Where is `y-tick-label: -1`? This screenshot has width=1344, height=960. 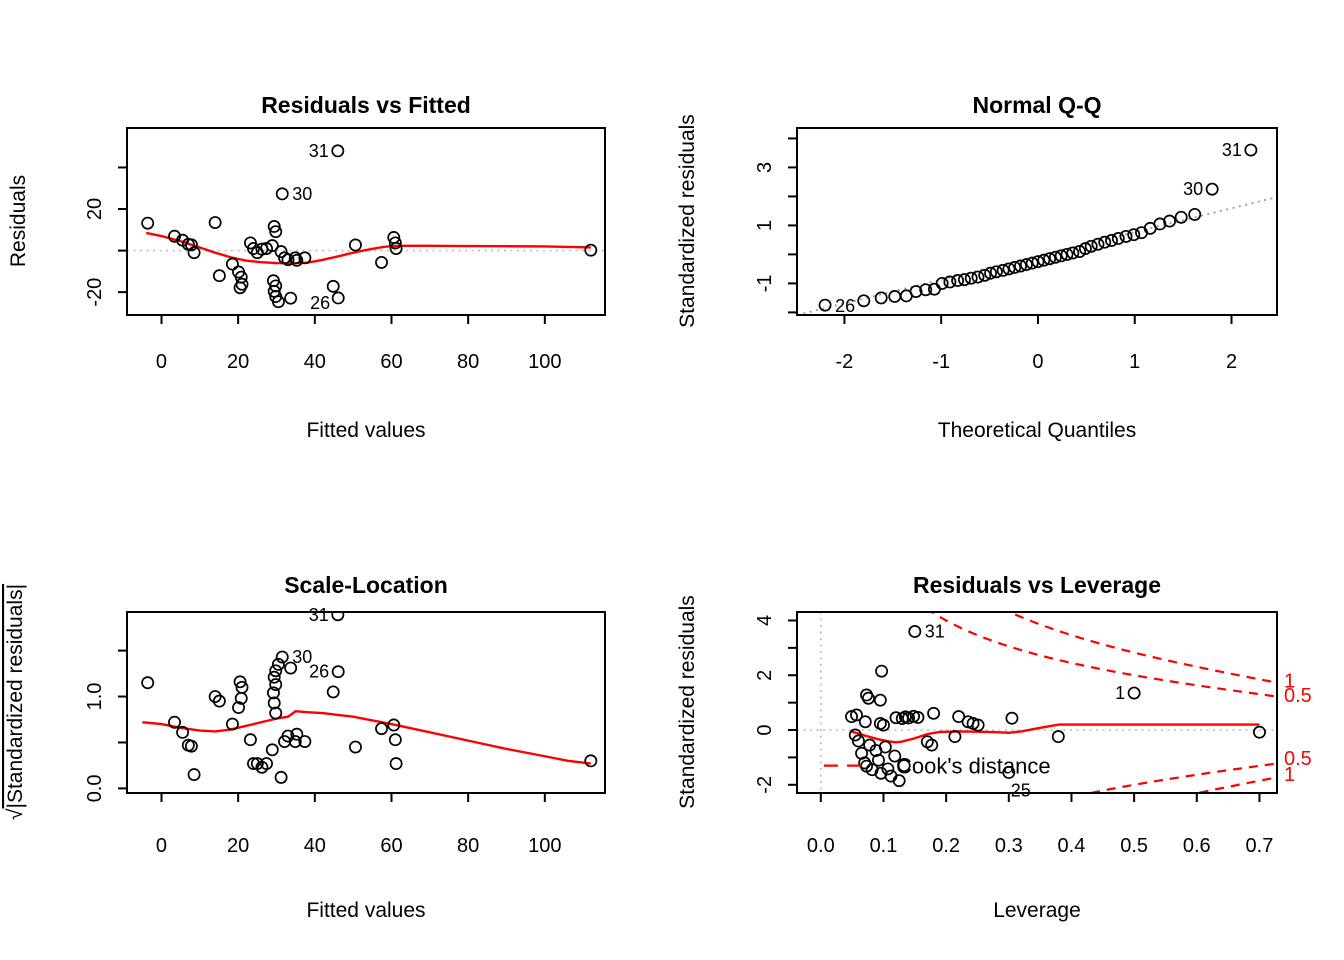
y-tick-label: -1 is located at coordinates (765, 284).